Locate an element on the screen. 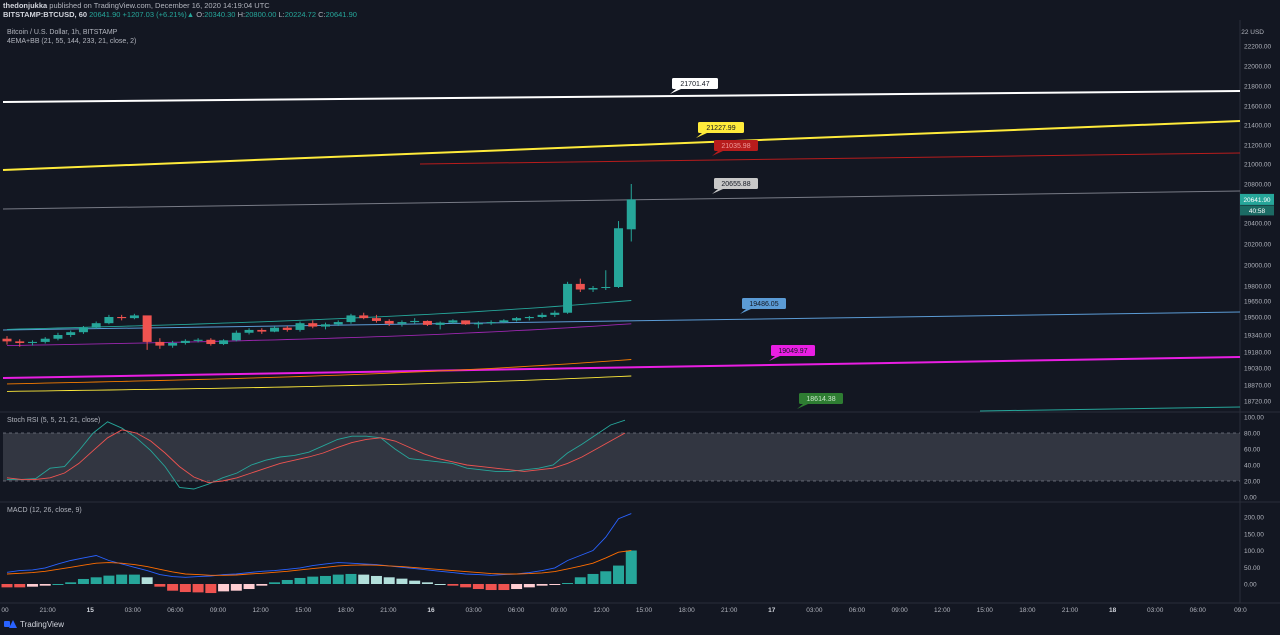 The image size is (1280, 635). author-name: thedonjukka is located at coordinates (25, 5).